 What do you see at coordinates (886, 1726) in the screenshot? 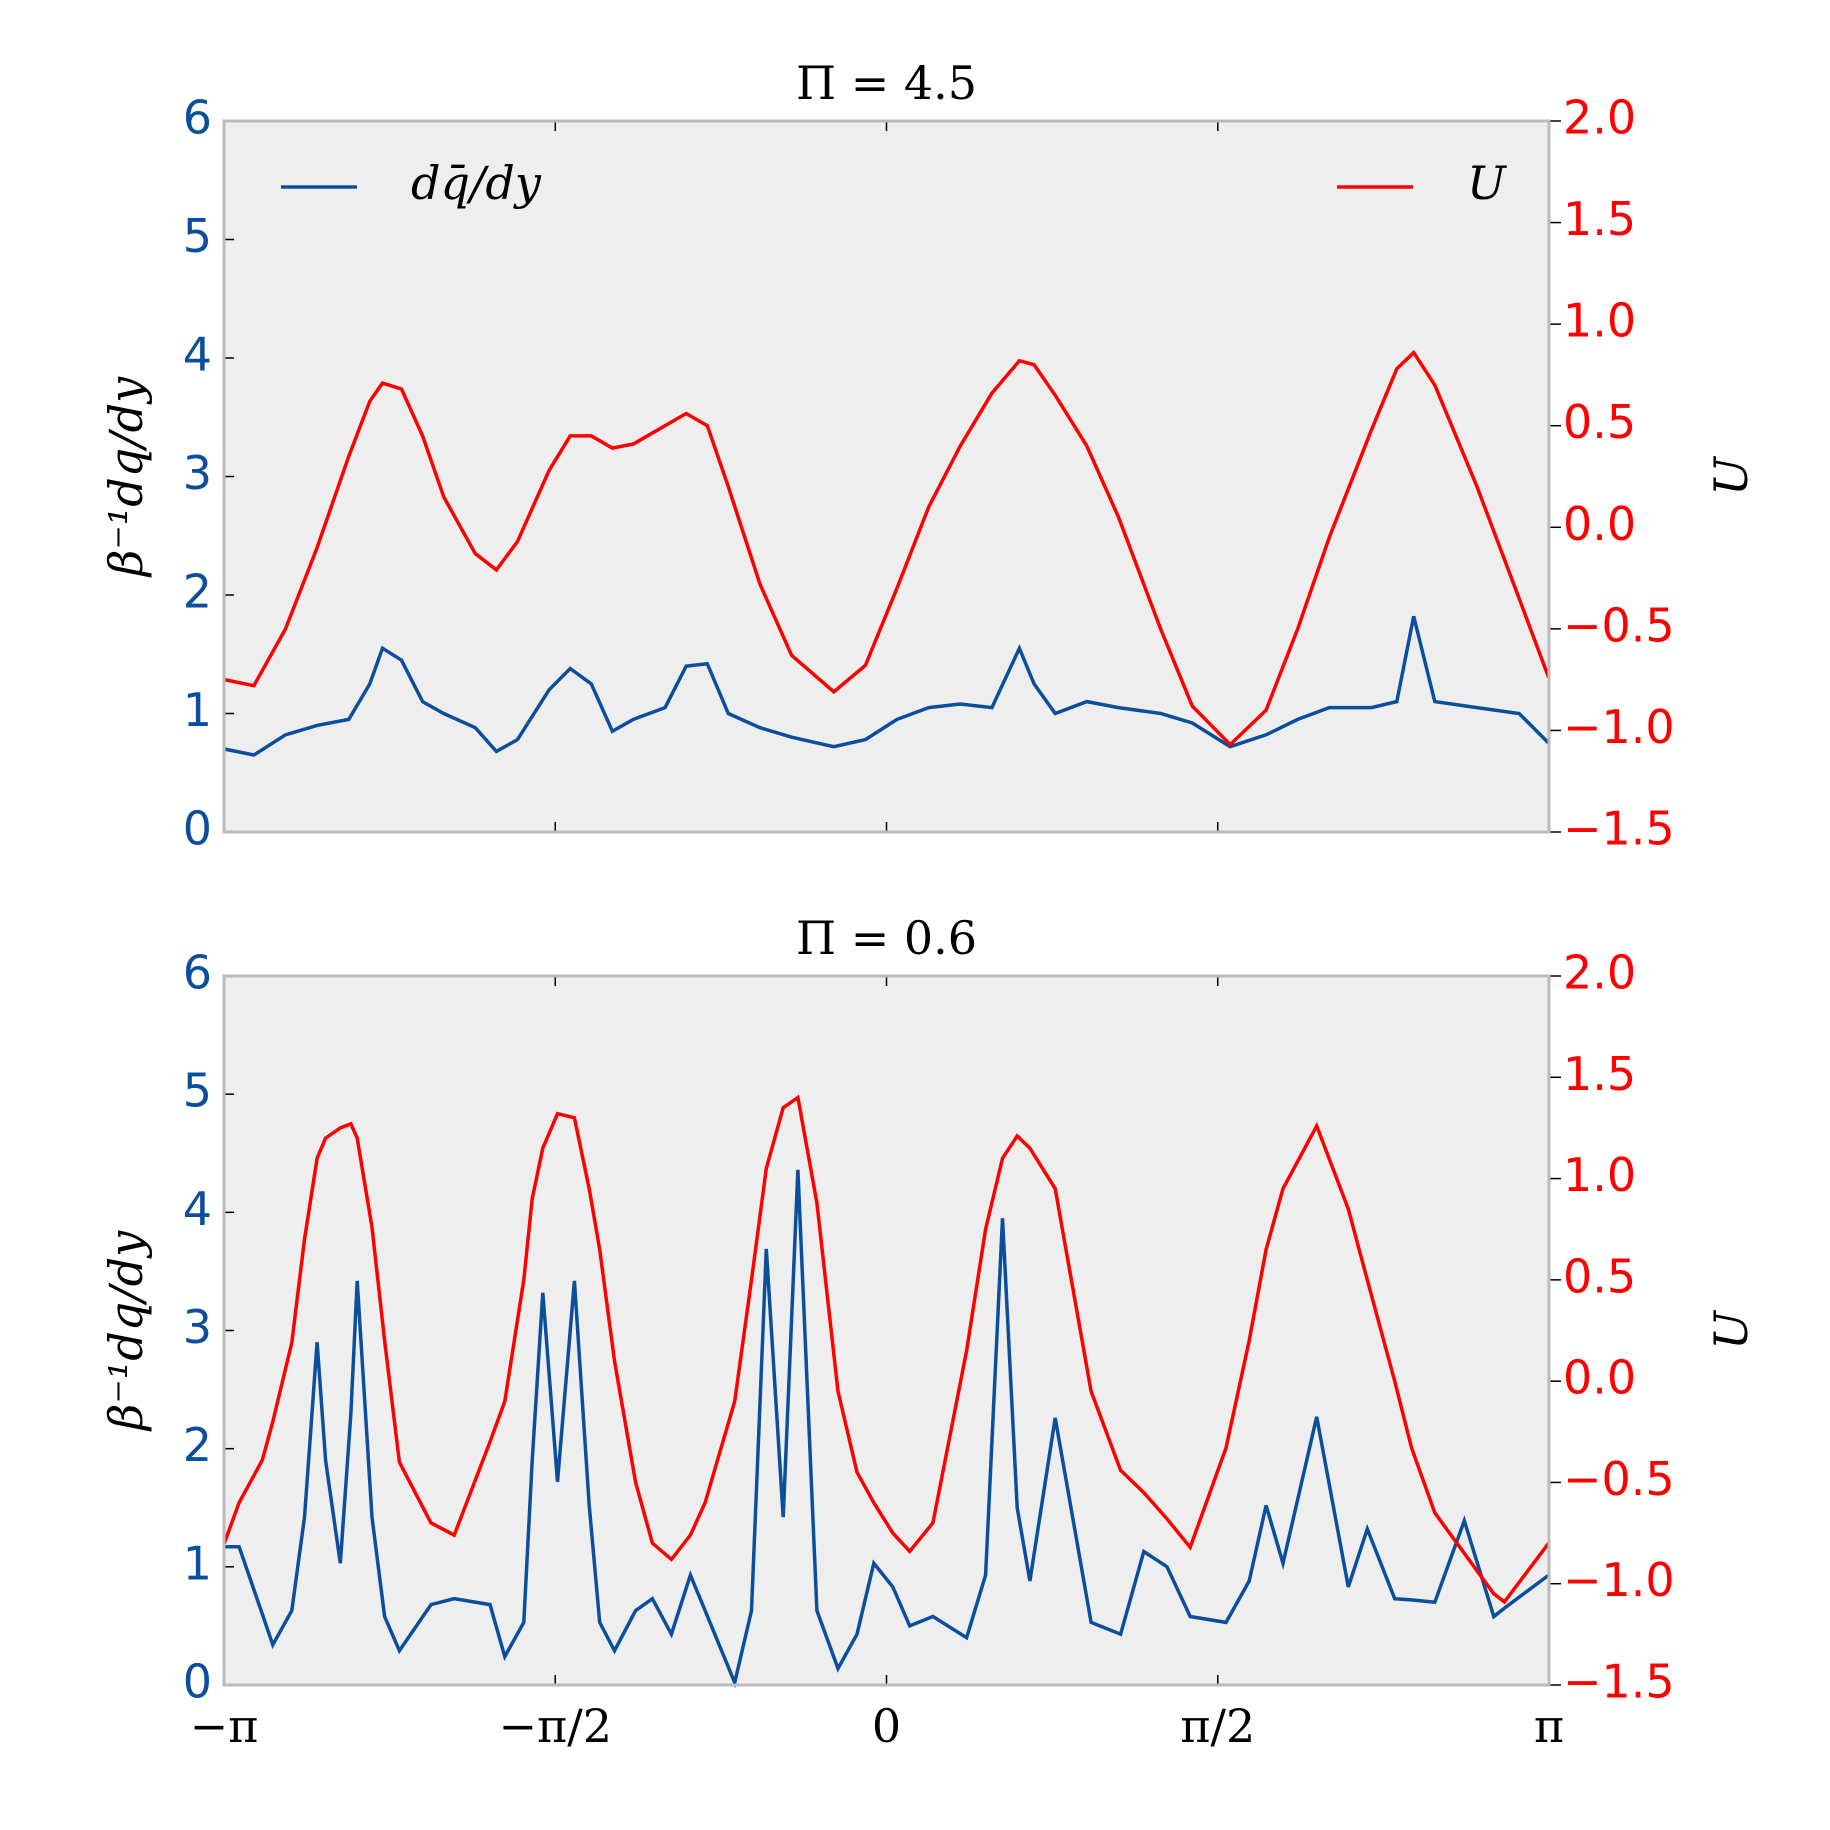
I see `x-tick-label: 0` at bounding box center [886, 1726].